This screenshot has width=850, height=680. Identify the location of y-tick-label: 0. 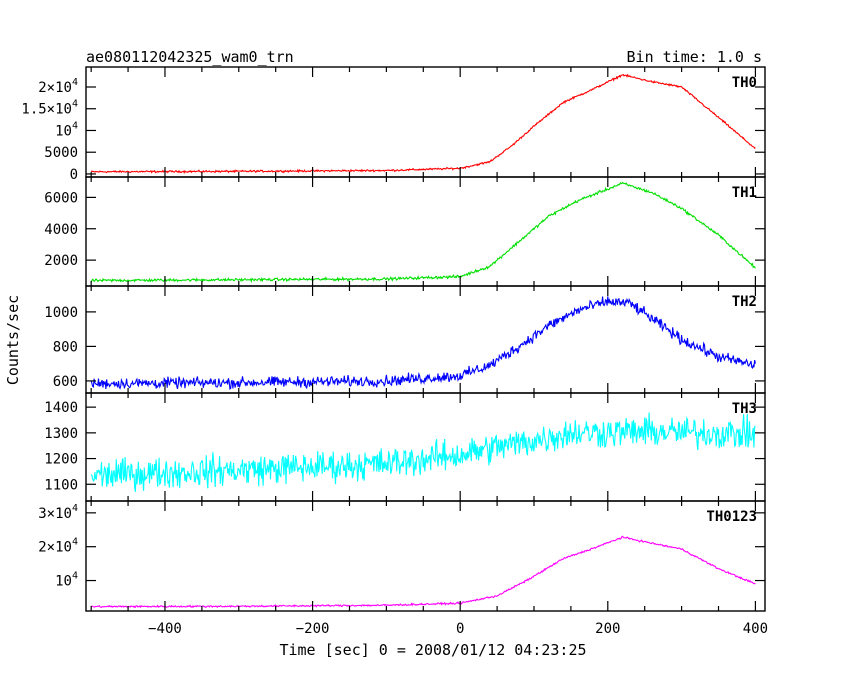
(74, 175).